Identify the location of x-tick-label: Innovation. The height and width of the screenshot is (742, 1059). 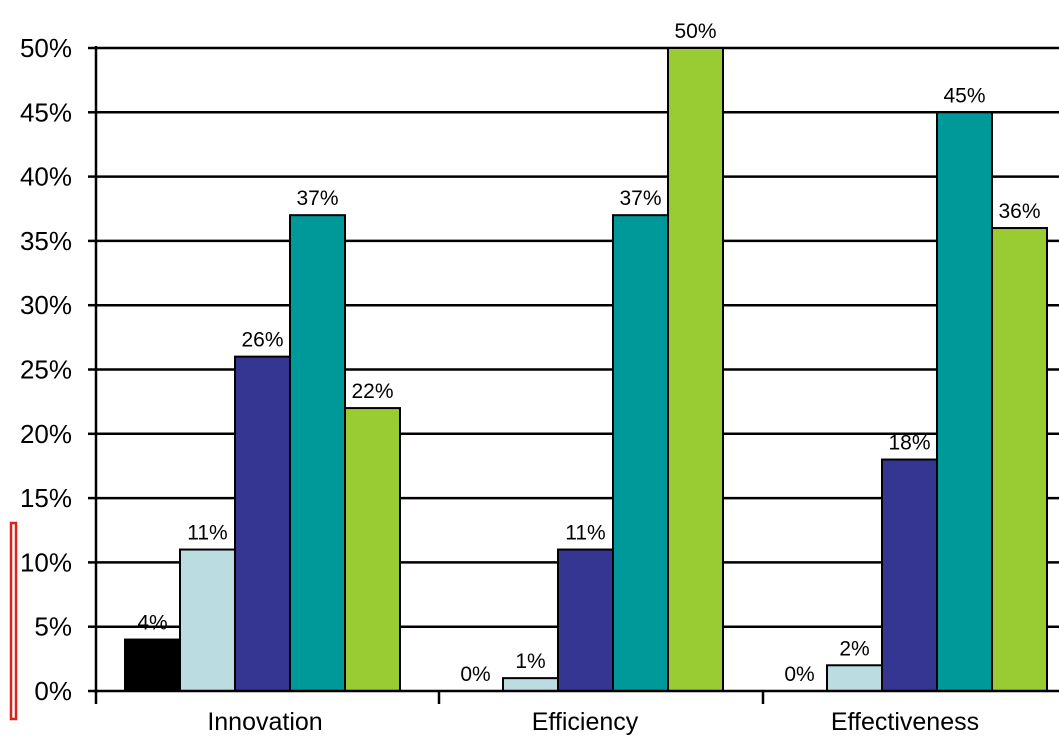
(264, 722).